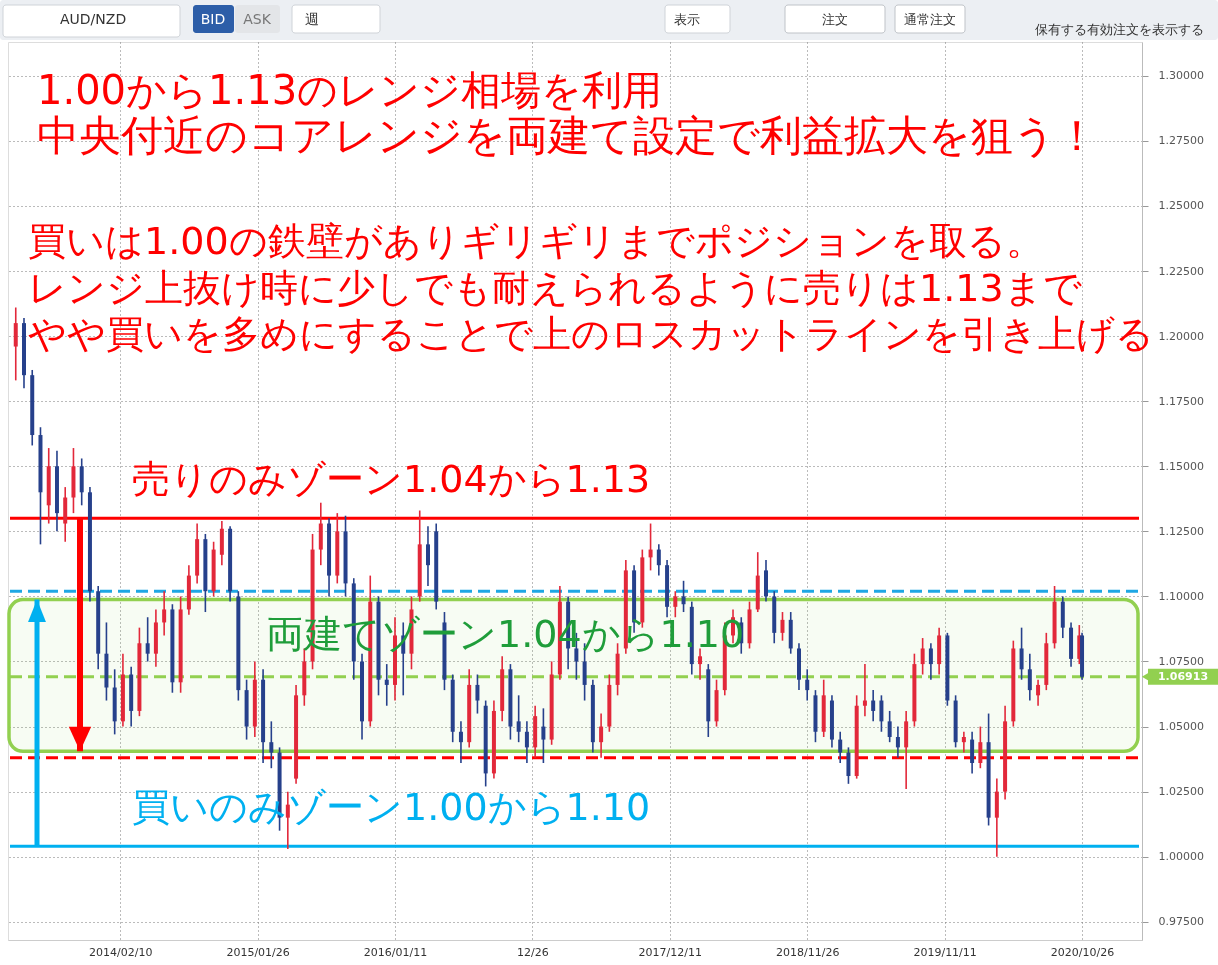 This screenshot has height=965, width=1218. I want to click on ref-line-label: 1.06913, so click(1183, 676).